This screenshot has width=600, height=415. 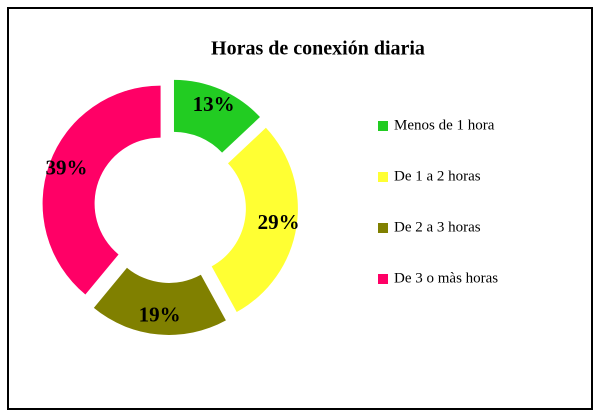 What do you see at coordinates (446, 278) in the screenshot?
I see `legend-label: De 3 o màs horas` at bounding box center [446, 278].